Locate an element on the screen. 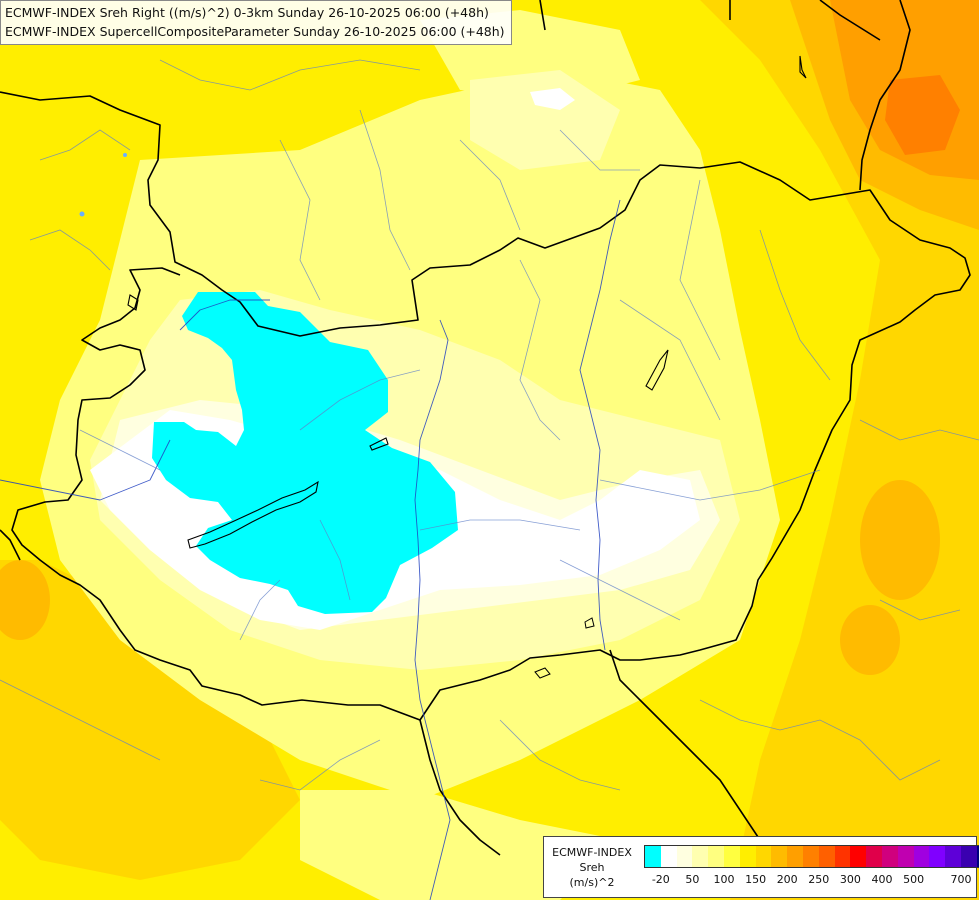 The image size is (979, 900). legend-tick: 500 is located at coordinates (914, 879).